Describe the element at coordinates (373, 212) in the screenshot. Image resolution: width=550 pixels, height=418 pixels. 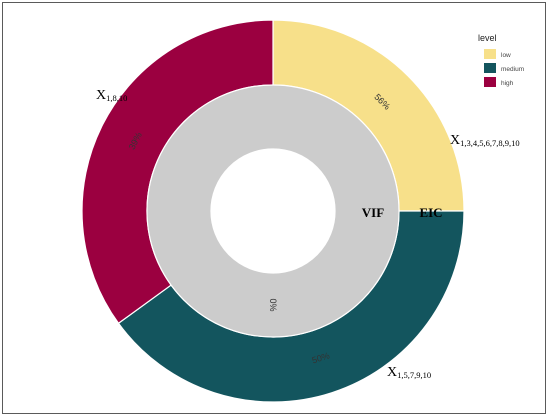
I see `ring-name-vif: VIF` at that location.